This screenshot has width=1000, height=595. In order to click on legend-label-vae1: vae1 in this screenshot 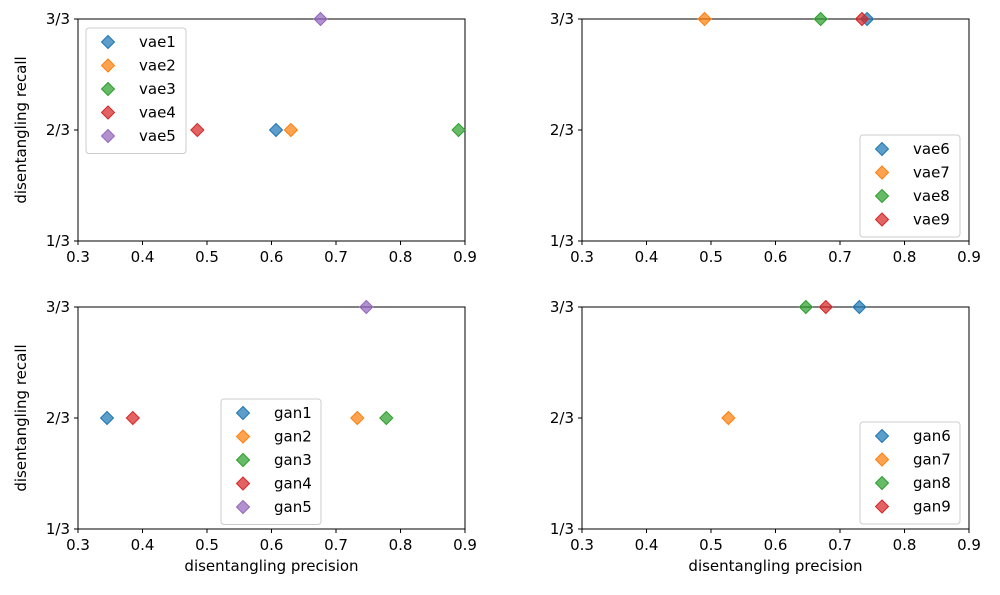, I will do `click(157, 42)`.